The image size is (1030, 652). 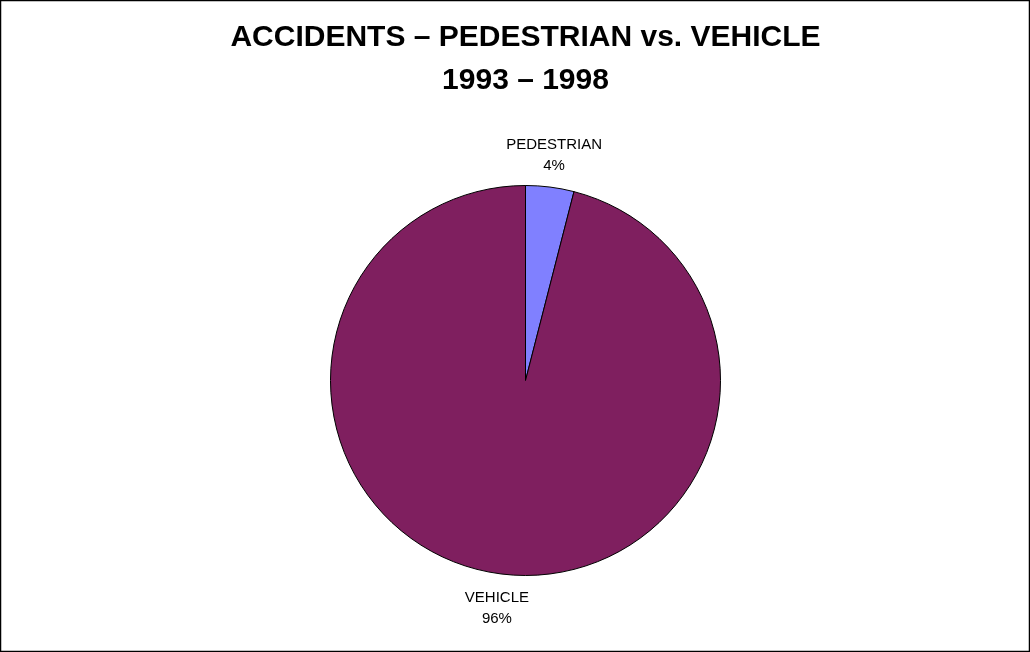 I want to click on chart-title: ACCIDENTS – PEDESTRIAN vs. VEHICLE 1993 – 1998, so click(x=525, y=57).